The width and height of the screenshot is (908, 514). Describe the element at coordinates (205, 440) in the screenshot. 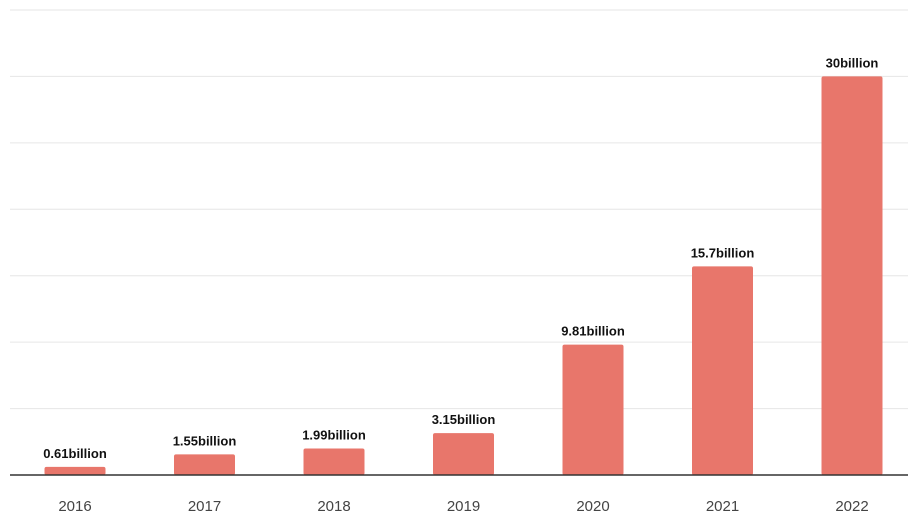

I see `data-label-2017: 1.55billion` at that location.